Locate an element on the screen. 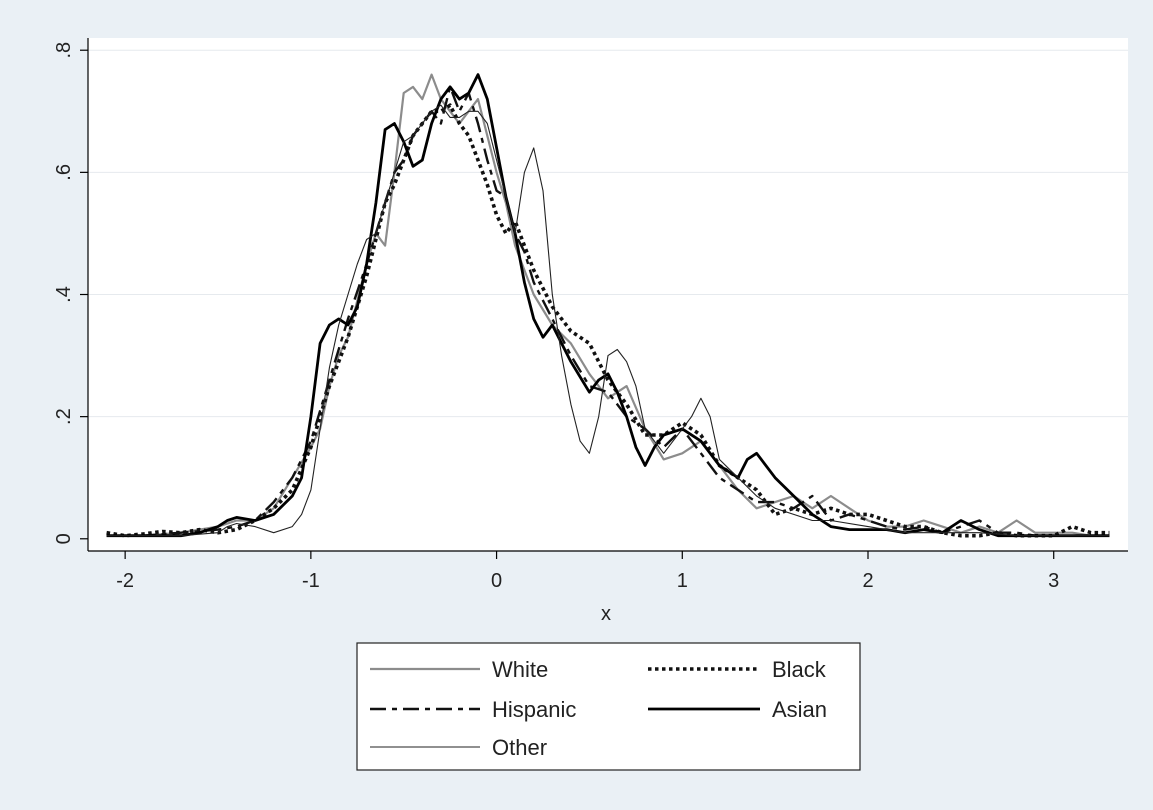 This screenshot has height=810, width=1153. y-tick-label-2: .4 is located at coordinates (64, 294).